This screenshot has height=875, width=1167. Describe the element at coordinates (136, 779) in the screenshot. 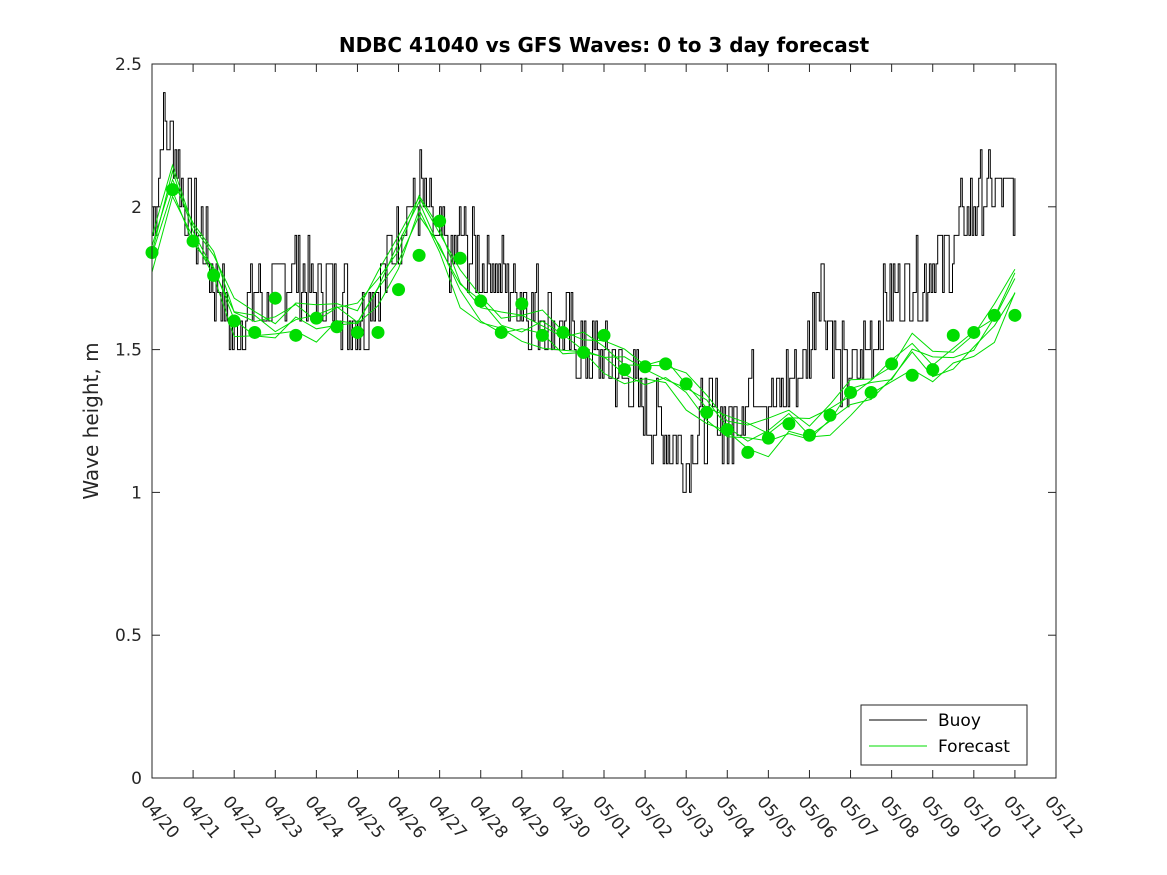

I see `y-tick-label: 0` at that location.